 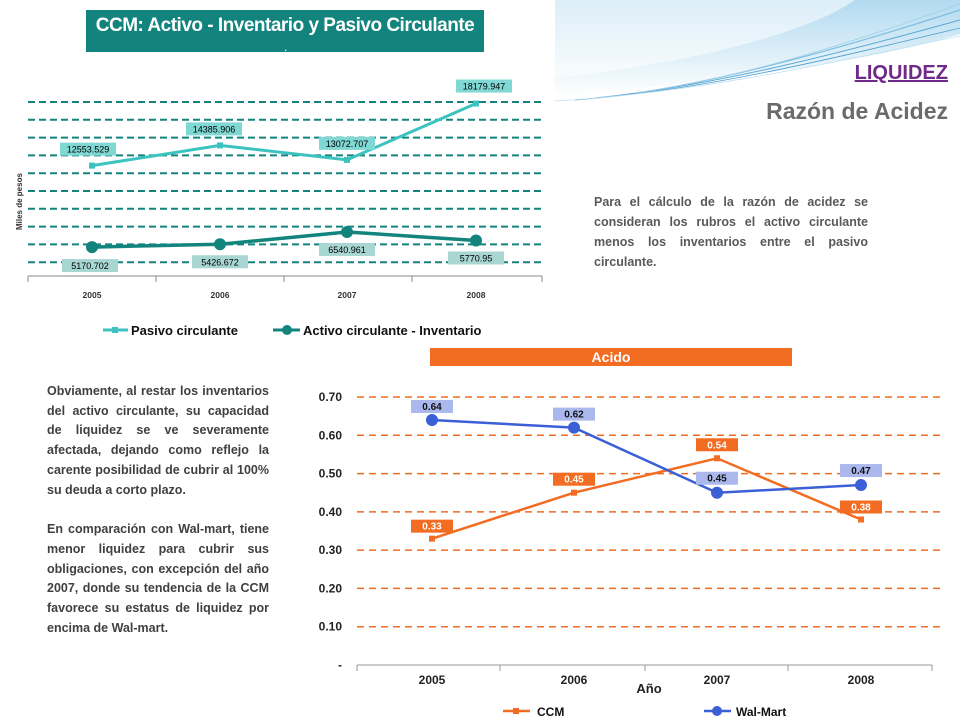 What do you see at coordinates (286, 47) in the screenshot?
I see `chart1-title-suffix: .` at bounding box center [286, 47].